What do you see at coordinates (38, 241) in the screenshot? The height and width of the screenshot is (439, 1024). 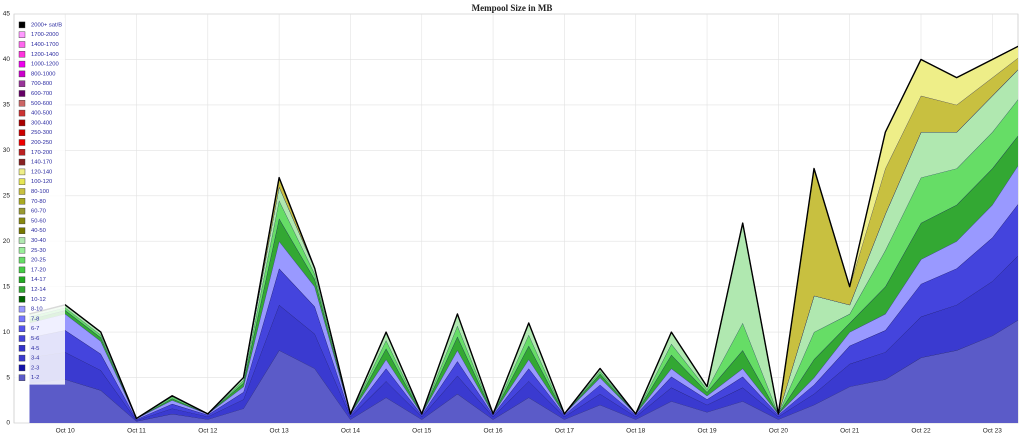 I see `legend-label: 30-40` at bounding box center [38, 241].